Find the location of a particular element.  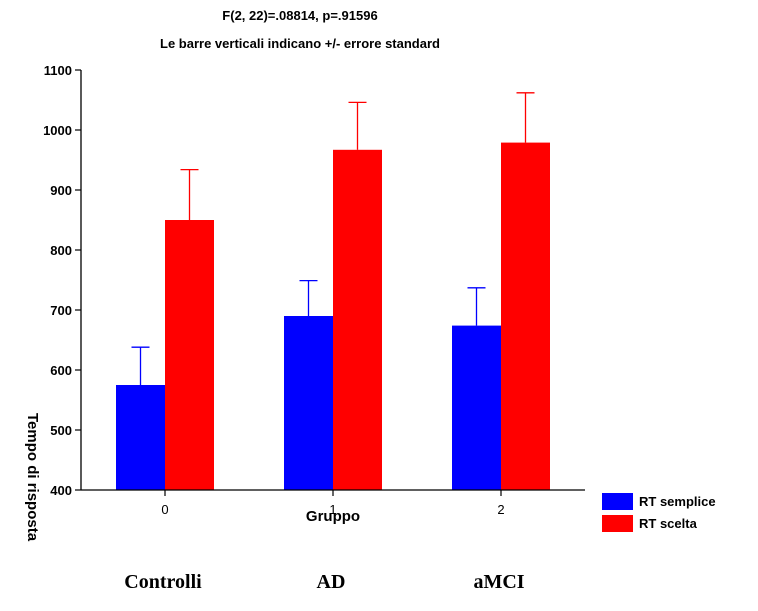

legend-swatch-rt-semplice is located at coordinates (617, 501).